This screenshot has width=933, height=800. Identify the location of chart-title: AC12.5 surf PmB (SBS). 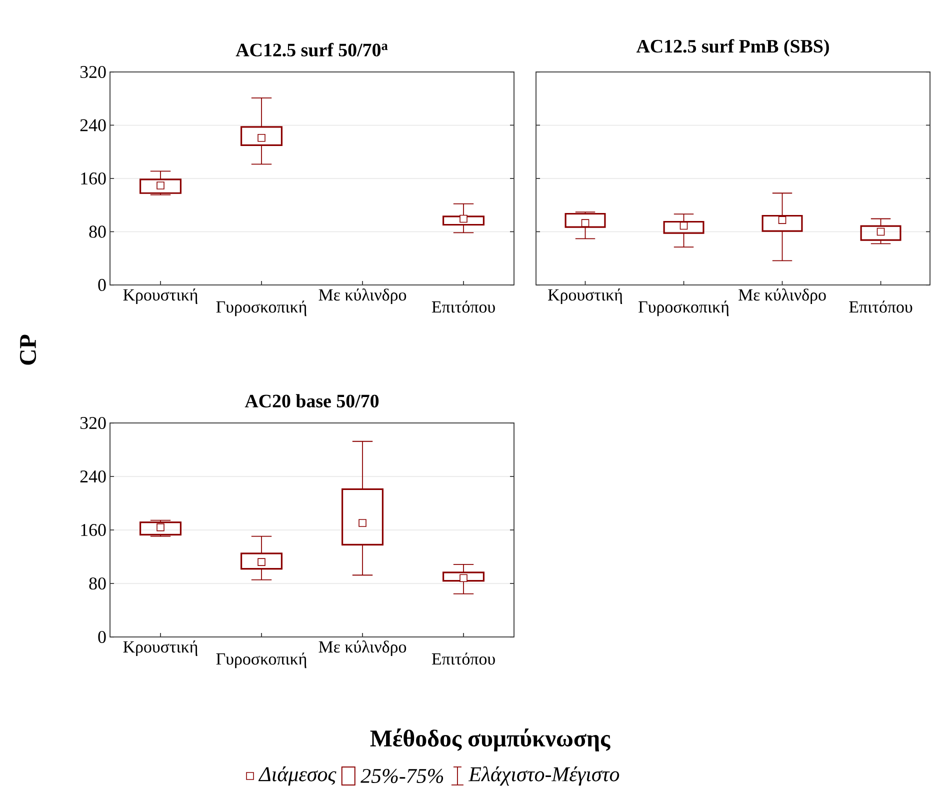
(732, 47).